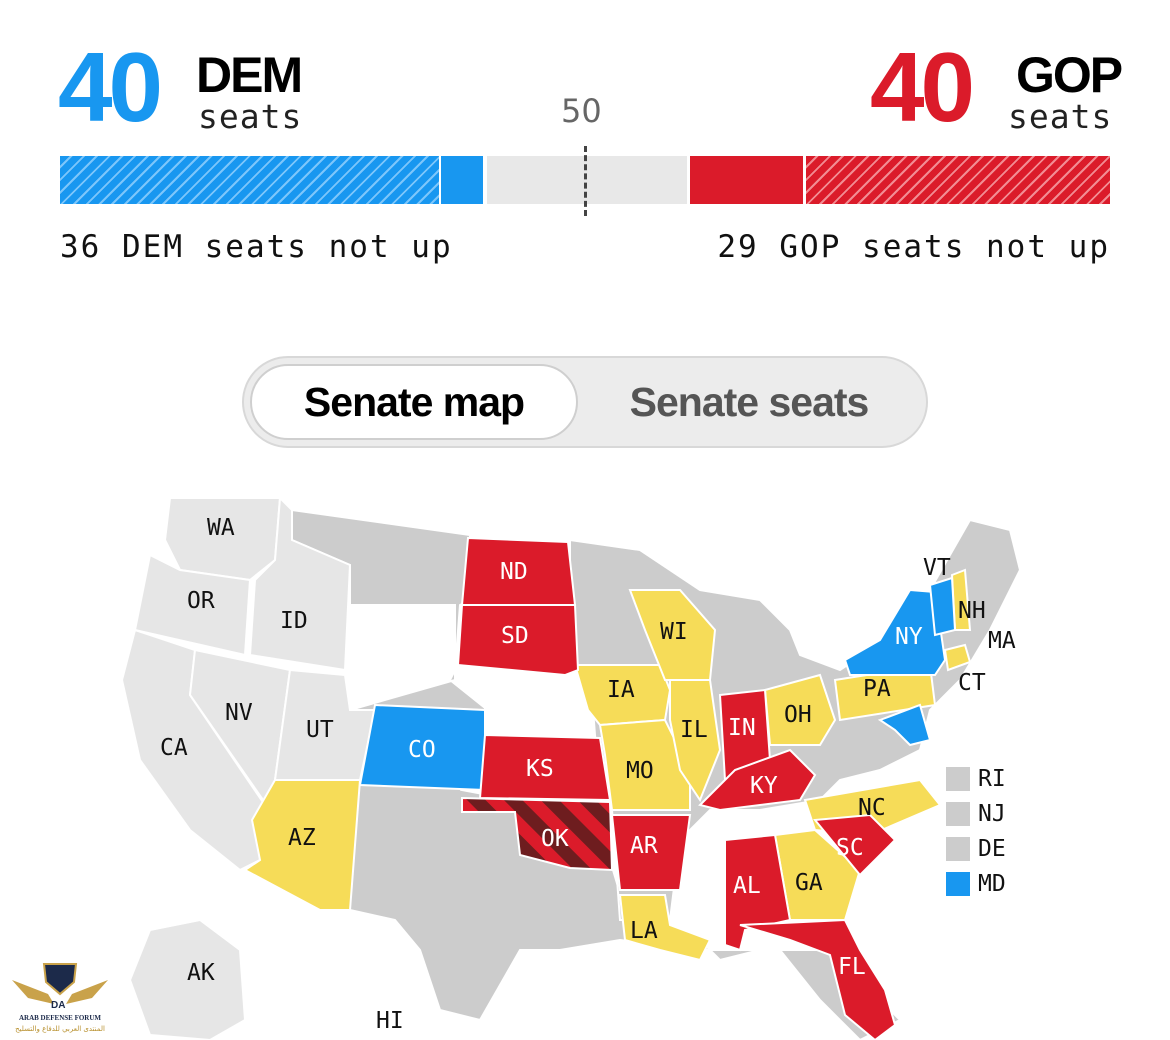 Image resolution: width=1170 pixels, height=1040 pixels. What do you see at coordinates (665, 928) in the screenshot?
I see `state-LA` at bounding box center [665, 928].